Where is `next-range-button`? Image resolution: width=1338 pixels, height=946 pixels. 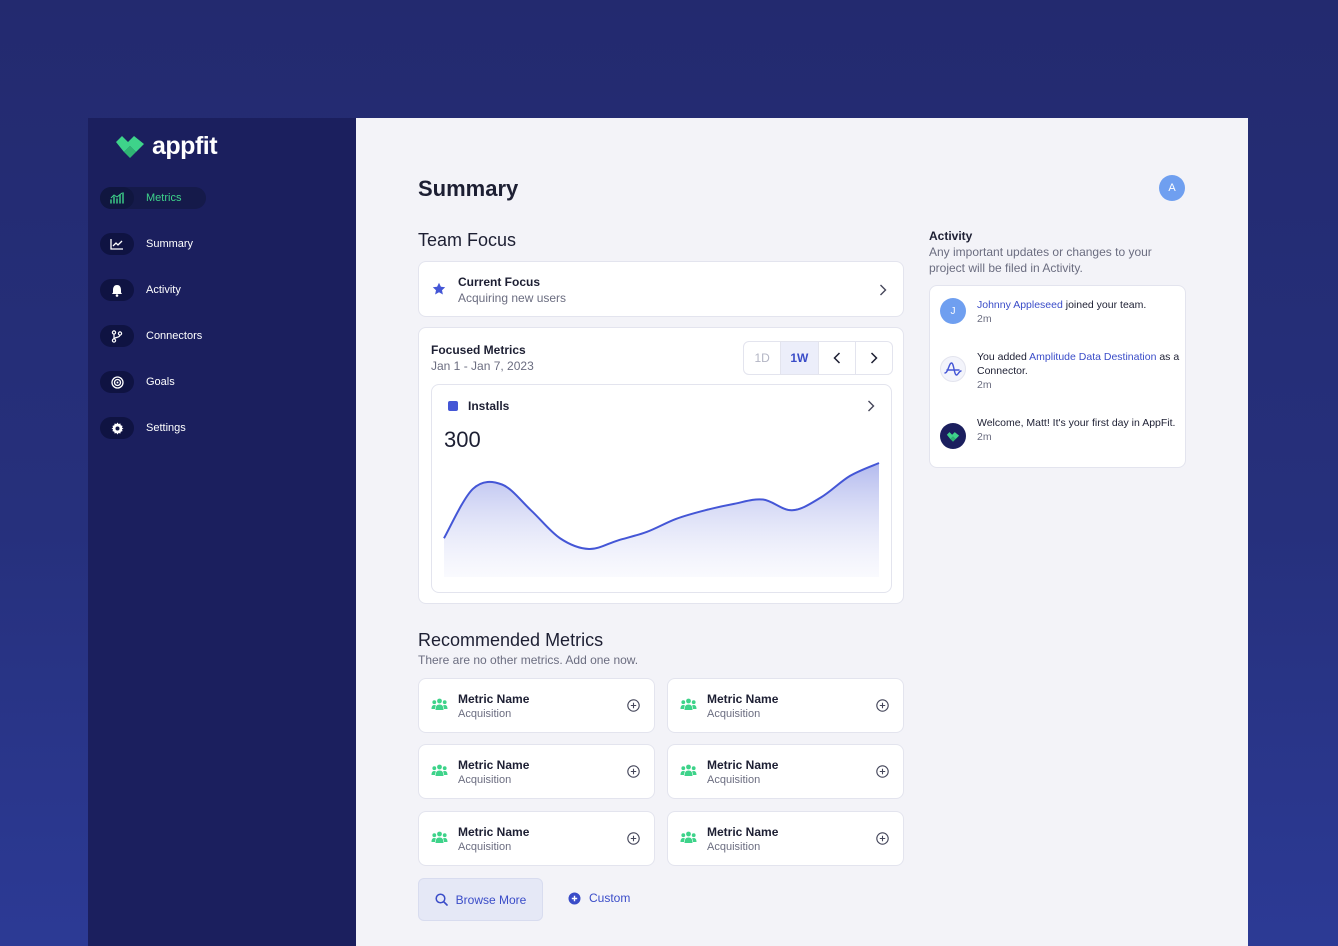 next-range-button is located at coordinates (874, 358).